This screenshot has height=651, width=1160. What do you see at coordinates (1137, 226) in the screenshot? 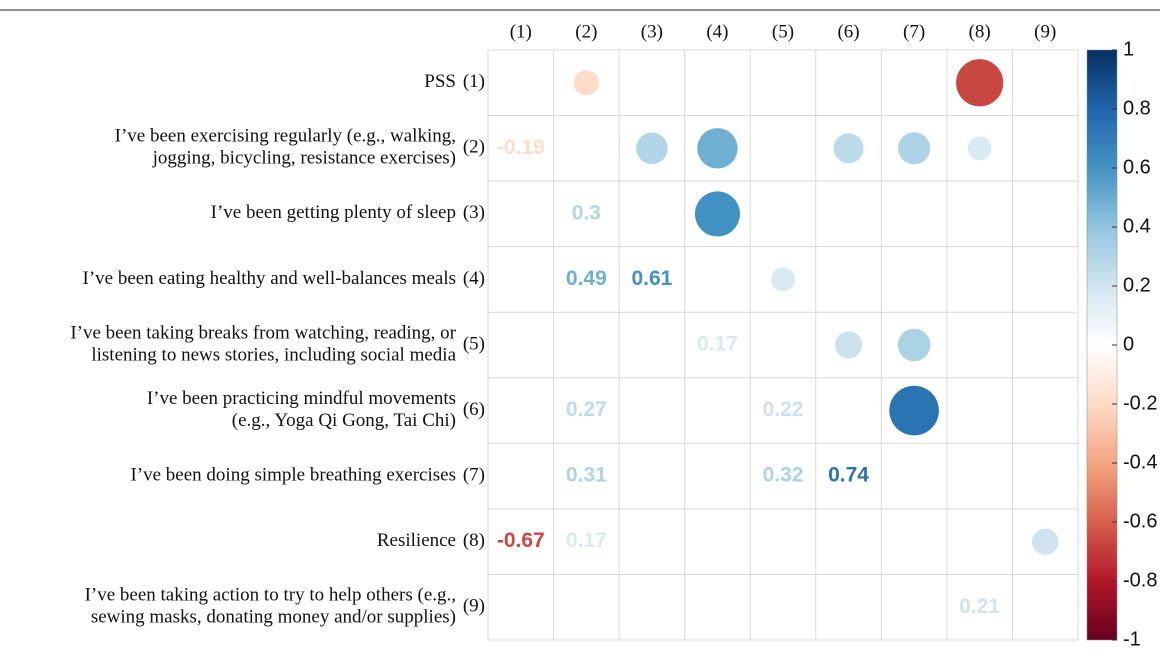
I see `colorbar-tick-label: 0.4` at bounding box center [1137, 226].